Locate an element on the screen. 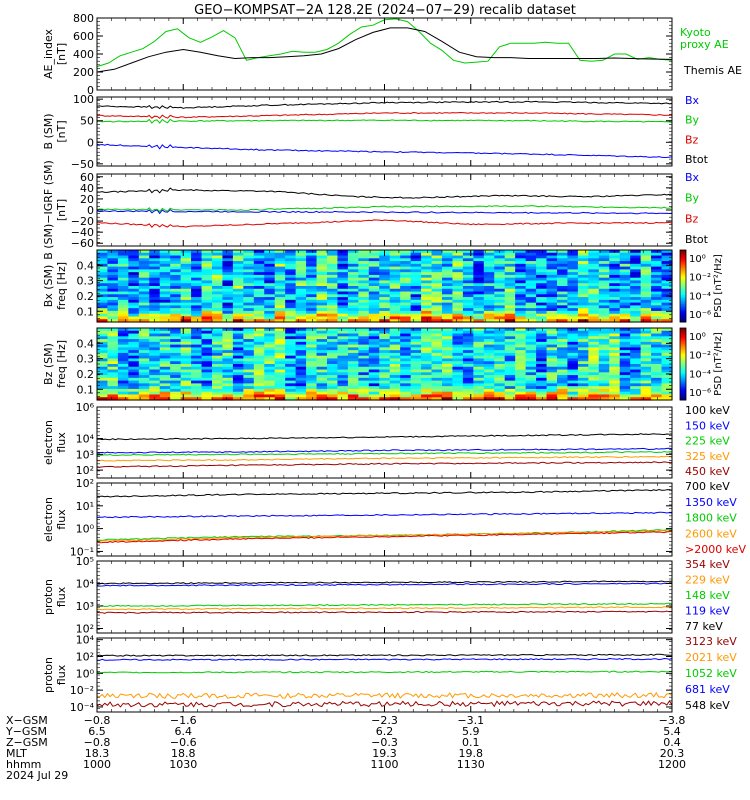  x-table-value: −2.3 is located at coordinates (384, 720).